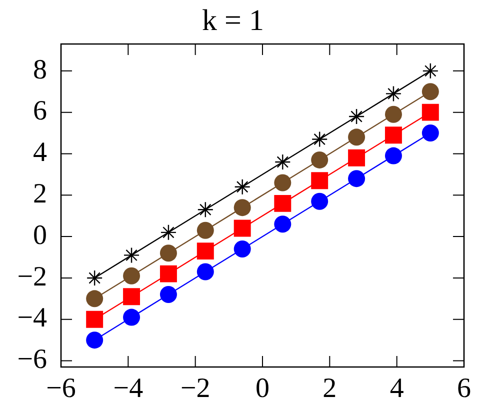  I want to click on y-tick-label: 6, so click(40, 111).